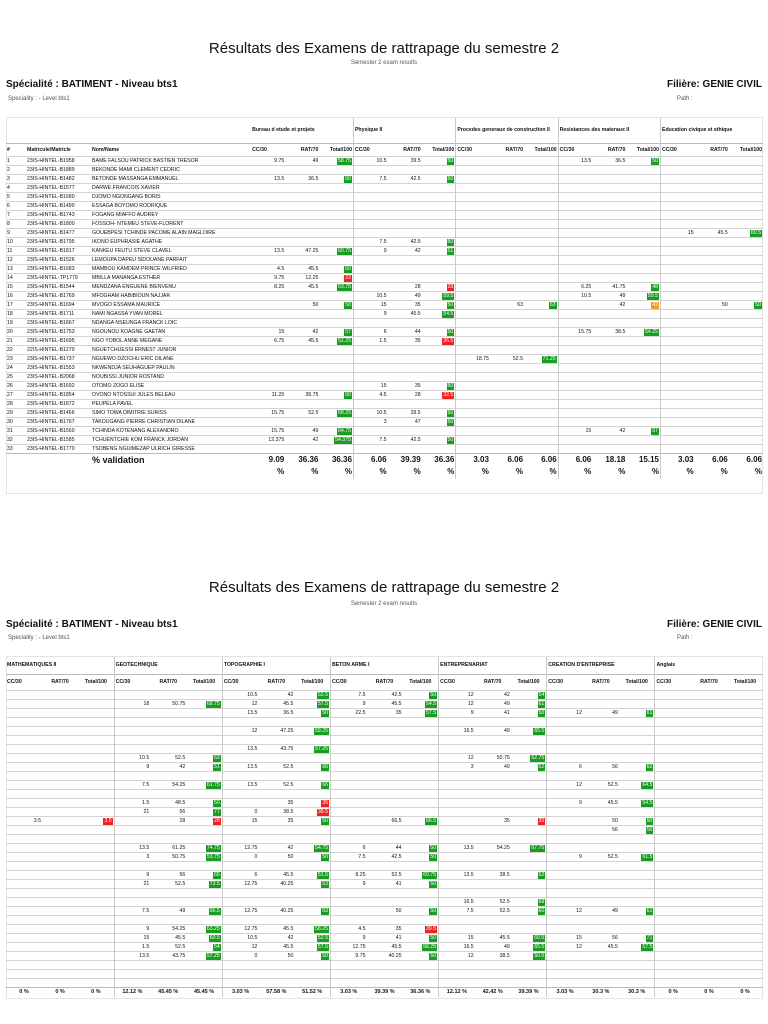 Image resolution: width=768 pixels, height=1024 pixels. I want to click on grade-cell-value: 22, so click(348, 278).